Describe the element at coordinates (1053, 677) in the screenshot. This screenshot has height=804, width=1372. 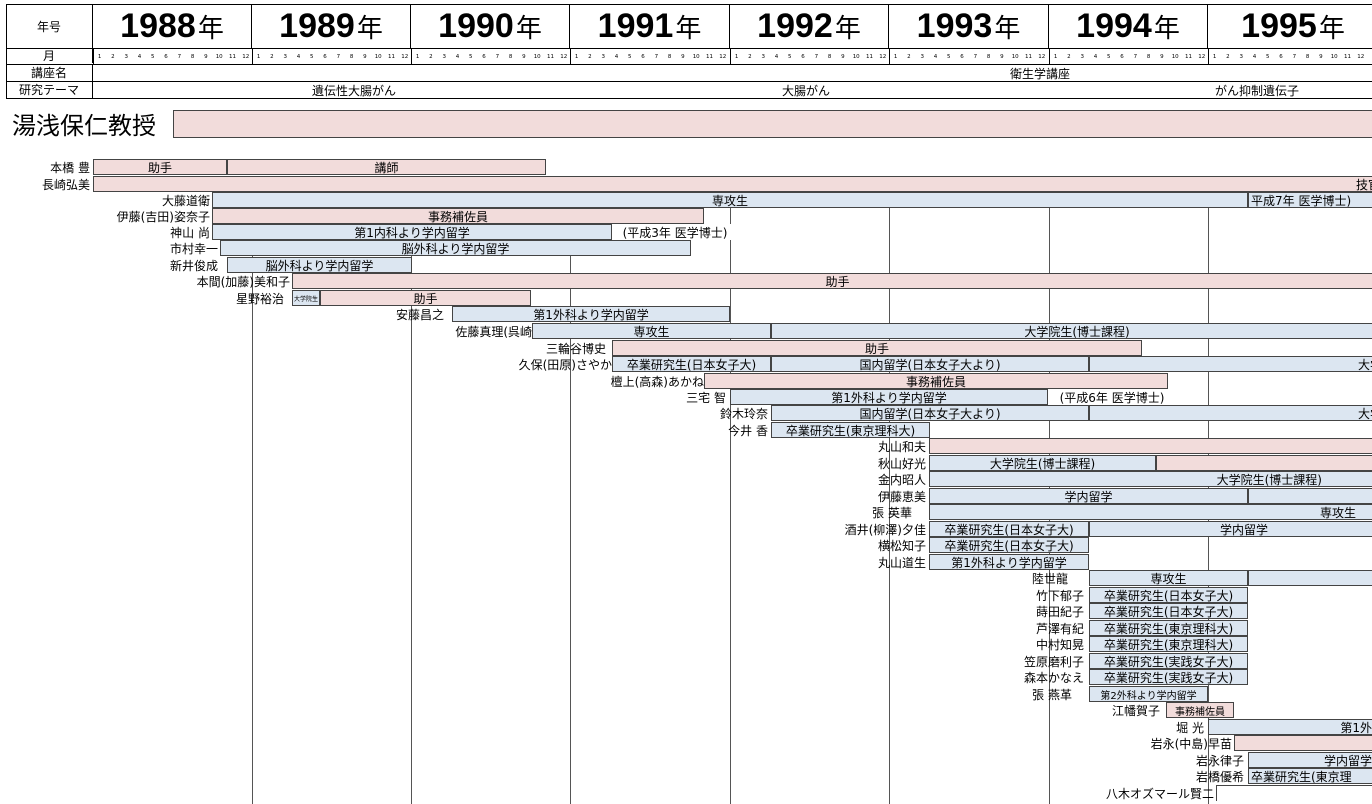
I see `member-name: 森本かなえ` at that location.